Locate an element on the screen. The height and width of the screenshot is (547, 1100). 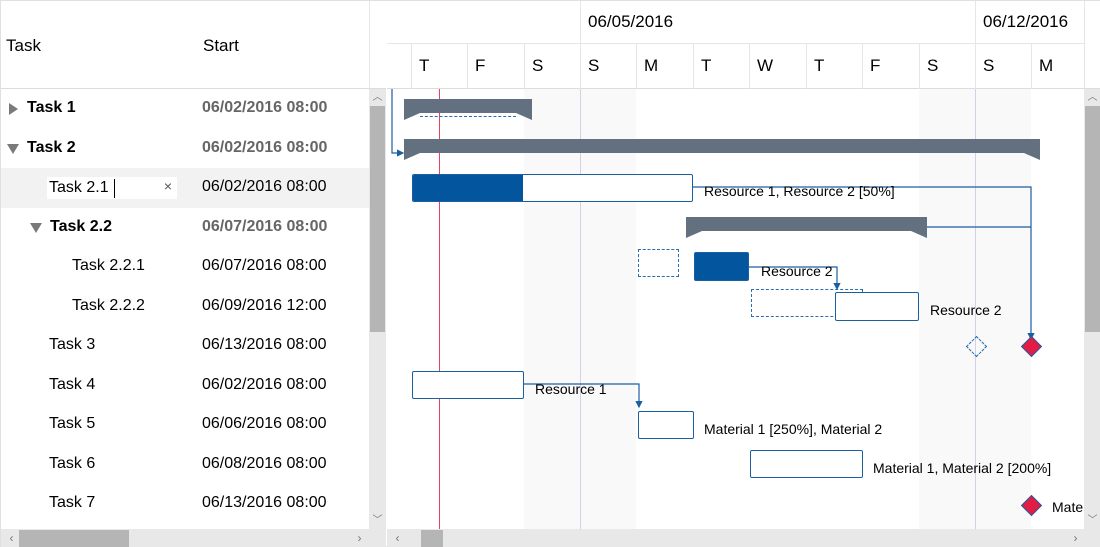
resource-label: Resource 1, Resource 2 [50%] is located at coordinates (799, 191).